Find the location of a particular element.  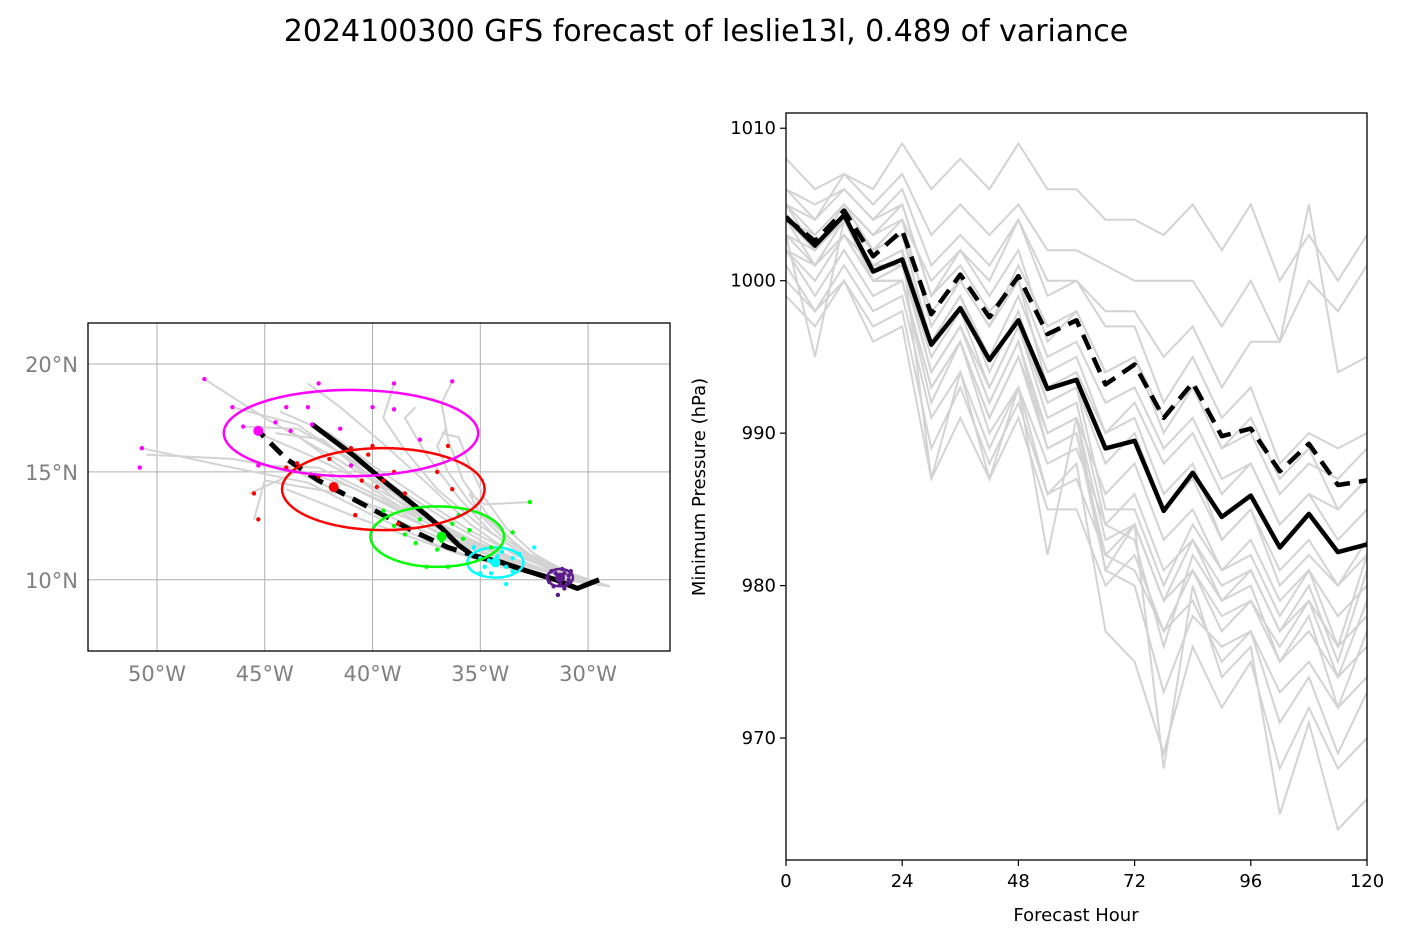

x-tick-label: 72 is located at coordinates (1134, 881).